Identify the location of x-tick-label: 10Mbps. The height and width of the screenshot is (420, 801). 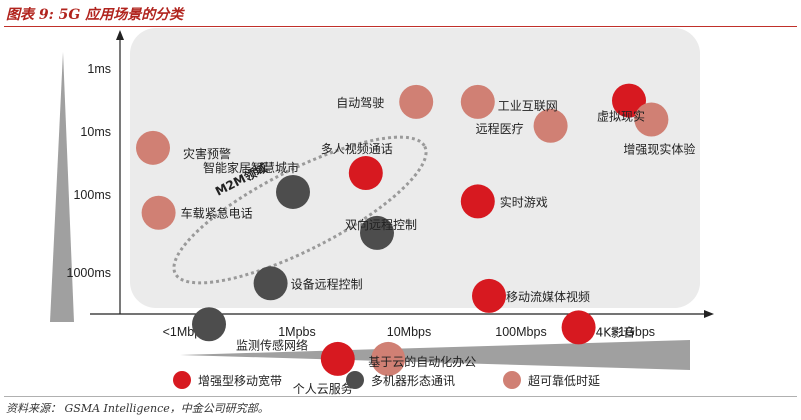
(409, 332).